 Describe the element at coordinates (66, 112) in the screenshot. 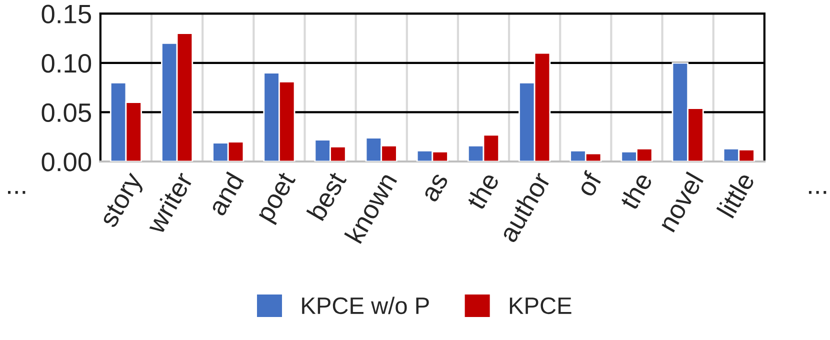

I see `y-tick-label: 0.05` at that location.